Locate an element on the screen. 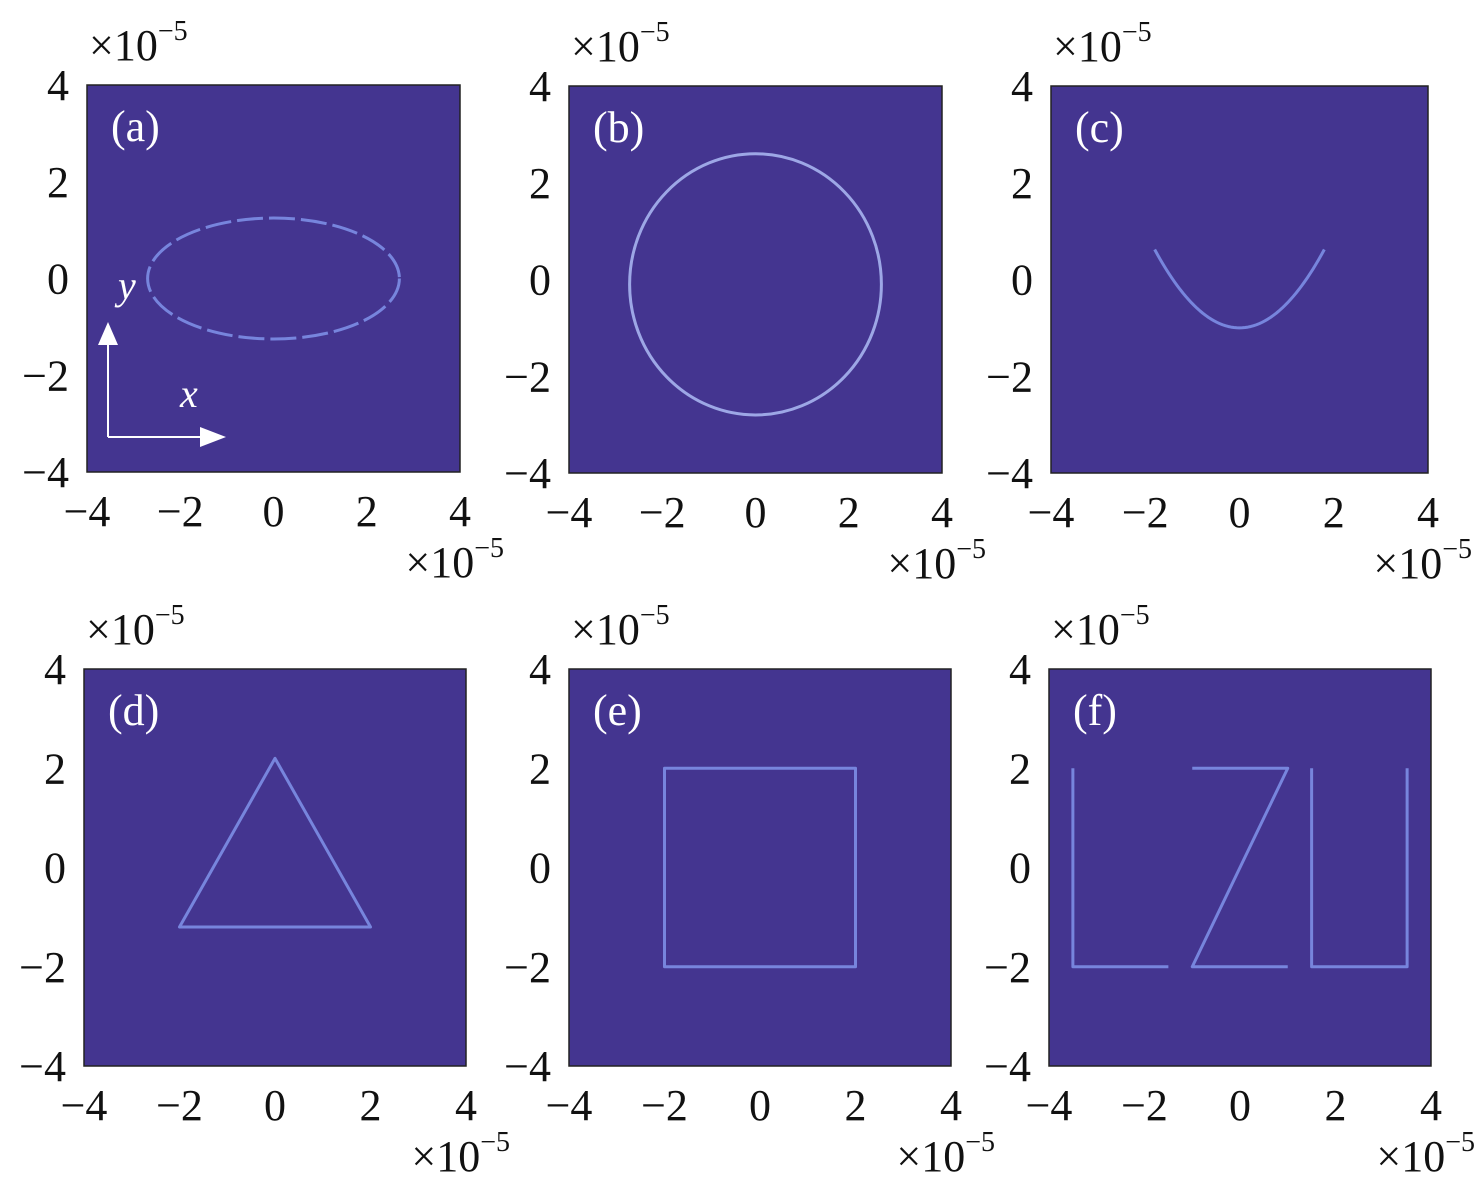  ellipse-trace is located at coordinates (273, 278).